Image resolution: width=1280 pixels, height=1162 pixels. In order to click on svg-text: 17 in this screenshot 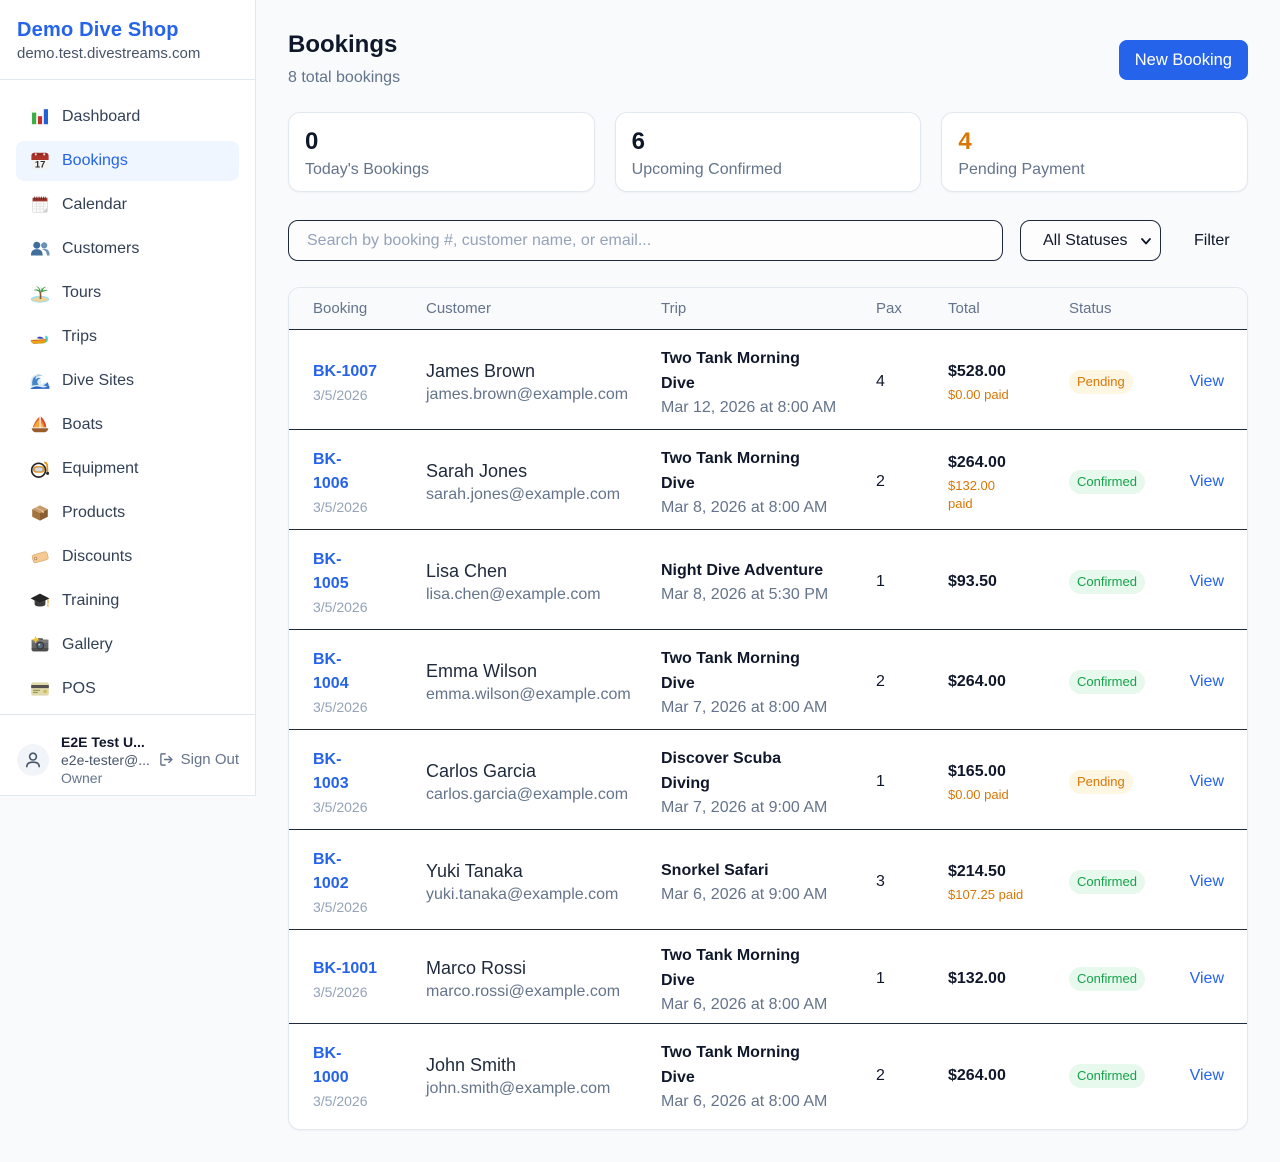, I will do `click(40, 164)`.